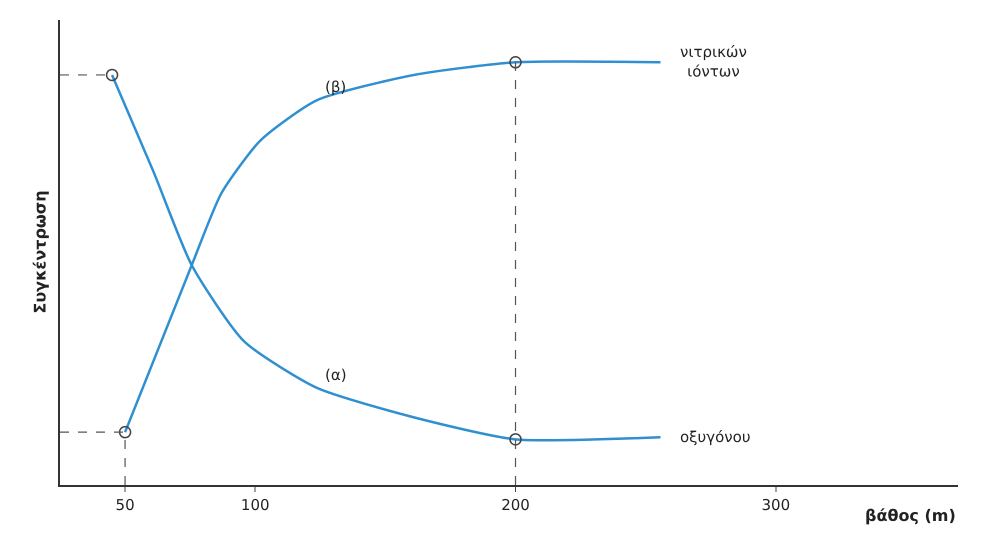 This screenshot has height=545, width=998. Describe the element at coordinates (40, 252) in the screenshot. I see `y-axis-title: Συγκέντρωση` at that location.